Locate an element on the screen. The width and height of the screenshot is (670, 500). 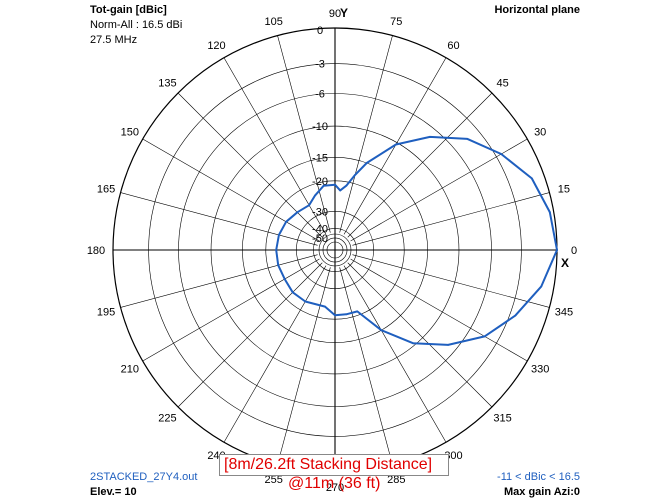
caption-line-2: @11m (36 ft) is located at coordinates (334, 483).